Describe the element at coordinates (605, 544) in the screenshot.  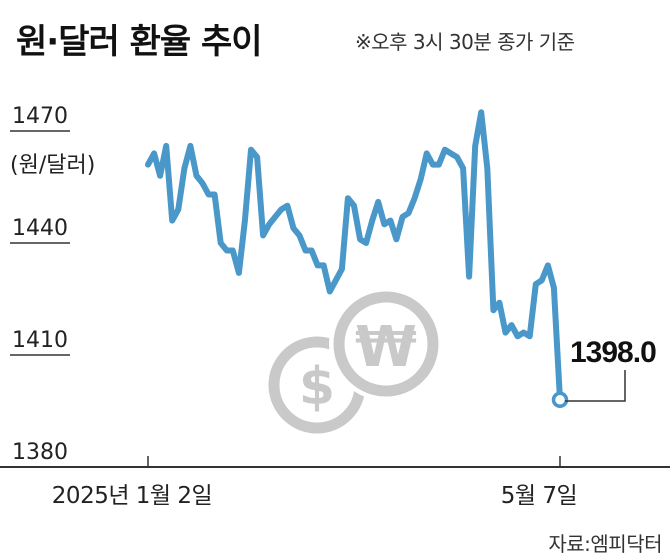
I see `source-note: 자료:엠피닥터` at that location.